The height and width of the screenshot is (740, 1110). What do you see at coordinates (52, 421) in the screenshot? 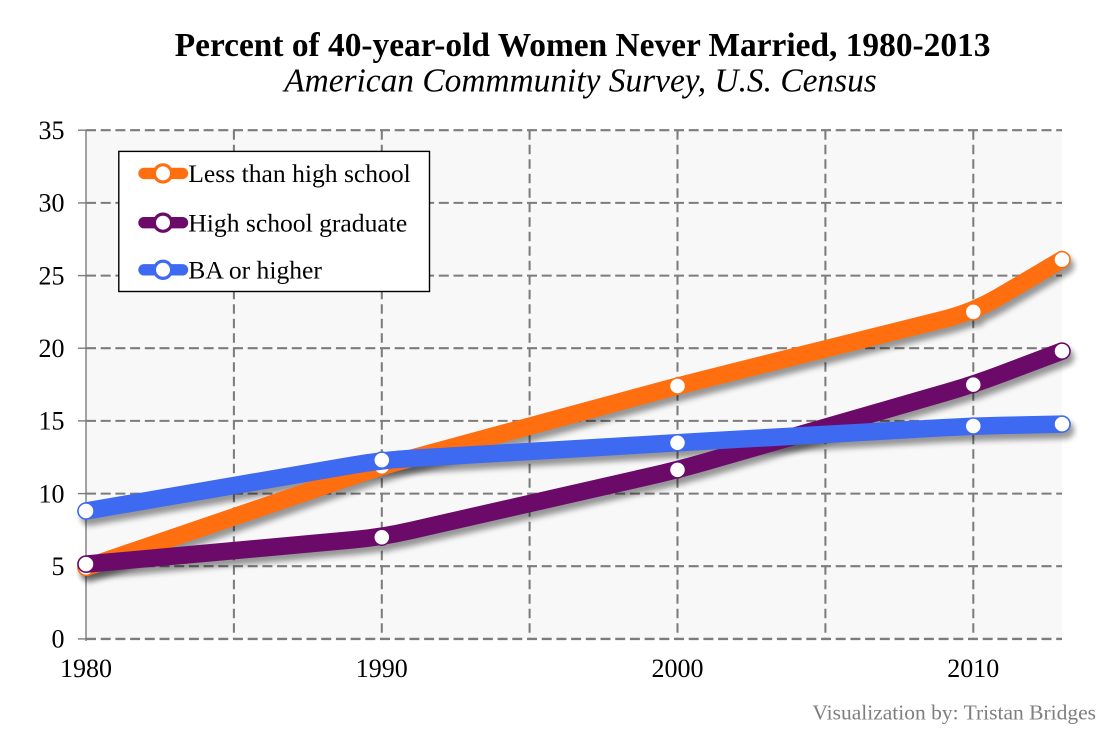
I see `svg-text: 15` at bounding box center [52, 421].